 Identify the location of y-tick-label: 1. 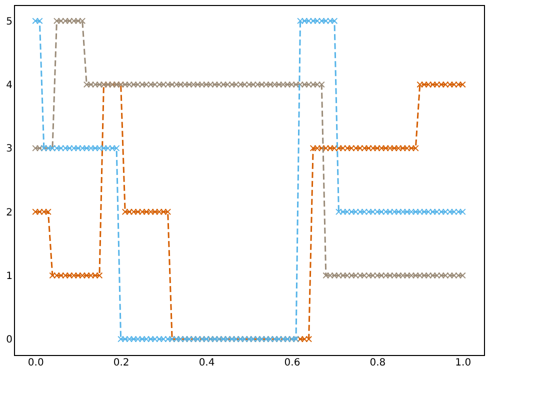
(9, 276).